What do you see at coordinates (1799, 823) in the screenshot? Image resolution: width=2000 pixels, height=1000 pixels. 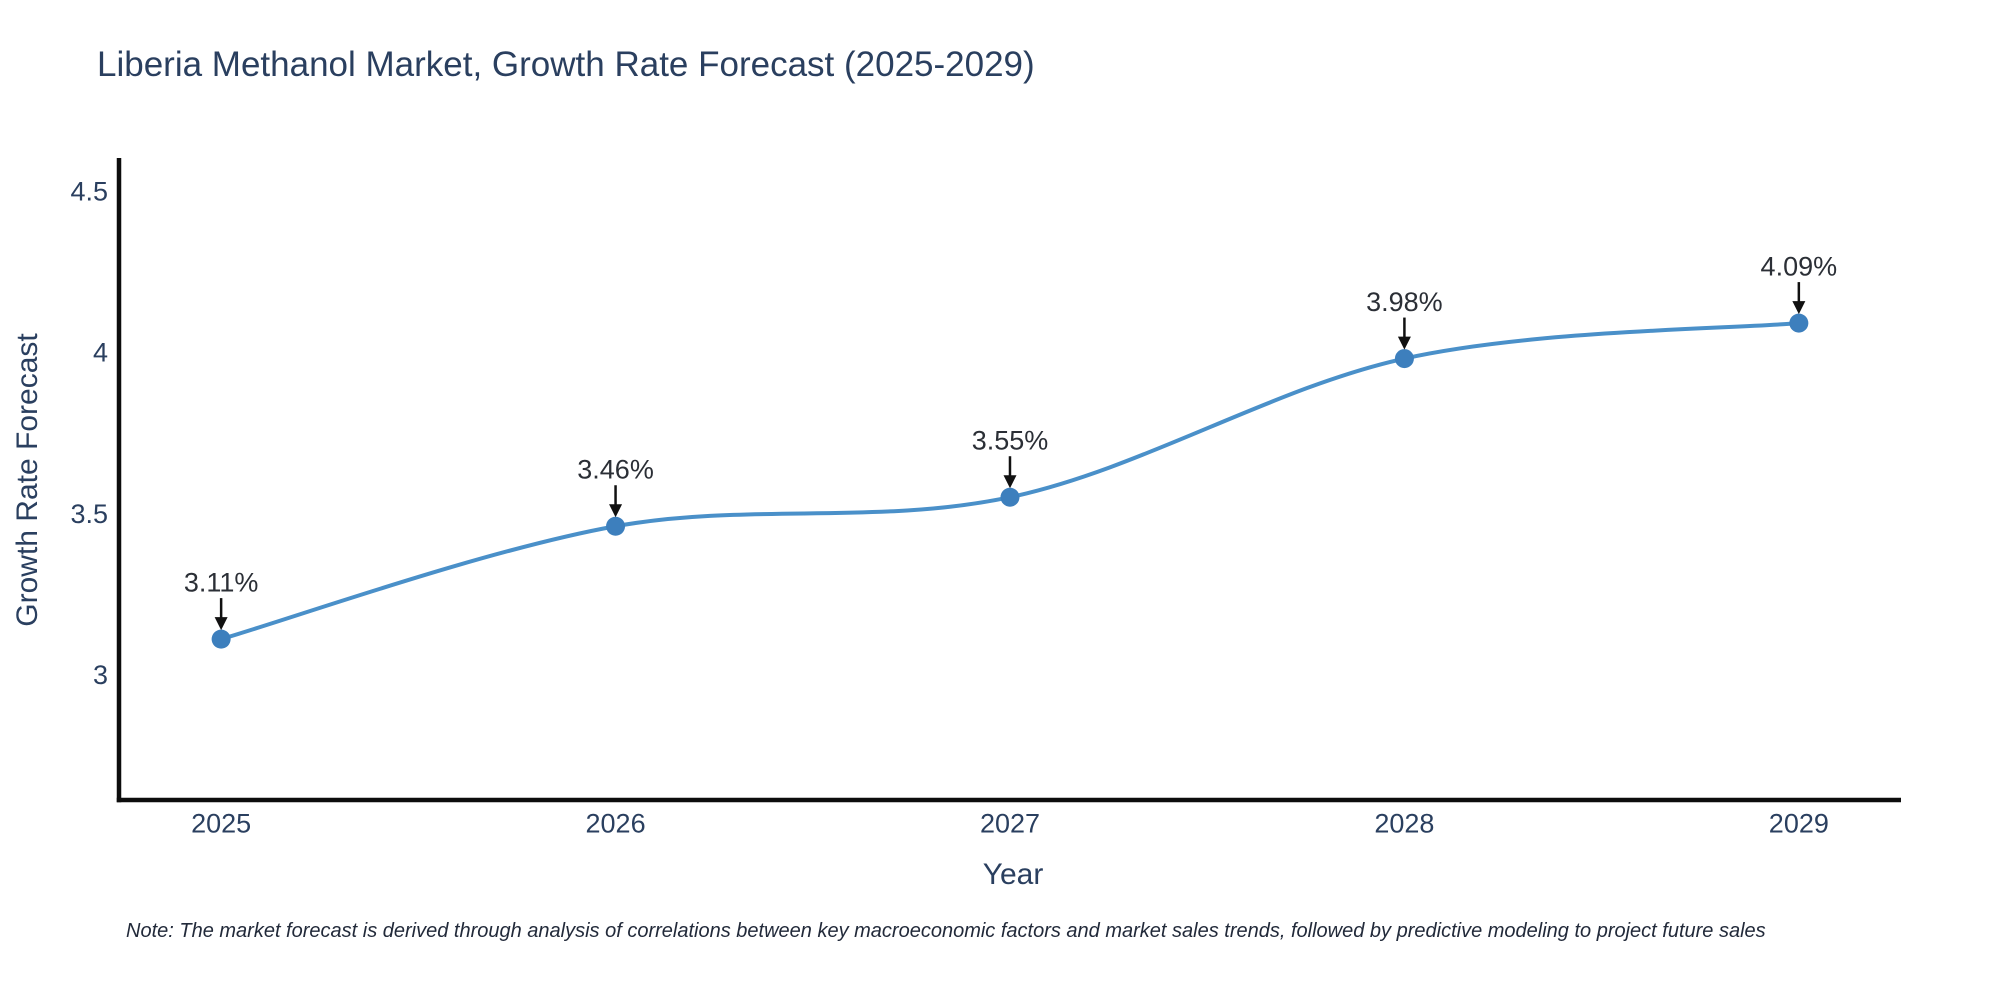 I see `x-tick-label: 2029` at bounding box center [1799, 823].